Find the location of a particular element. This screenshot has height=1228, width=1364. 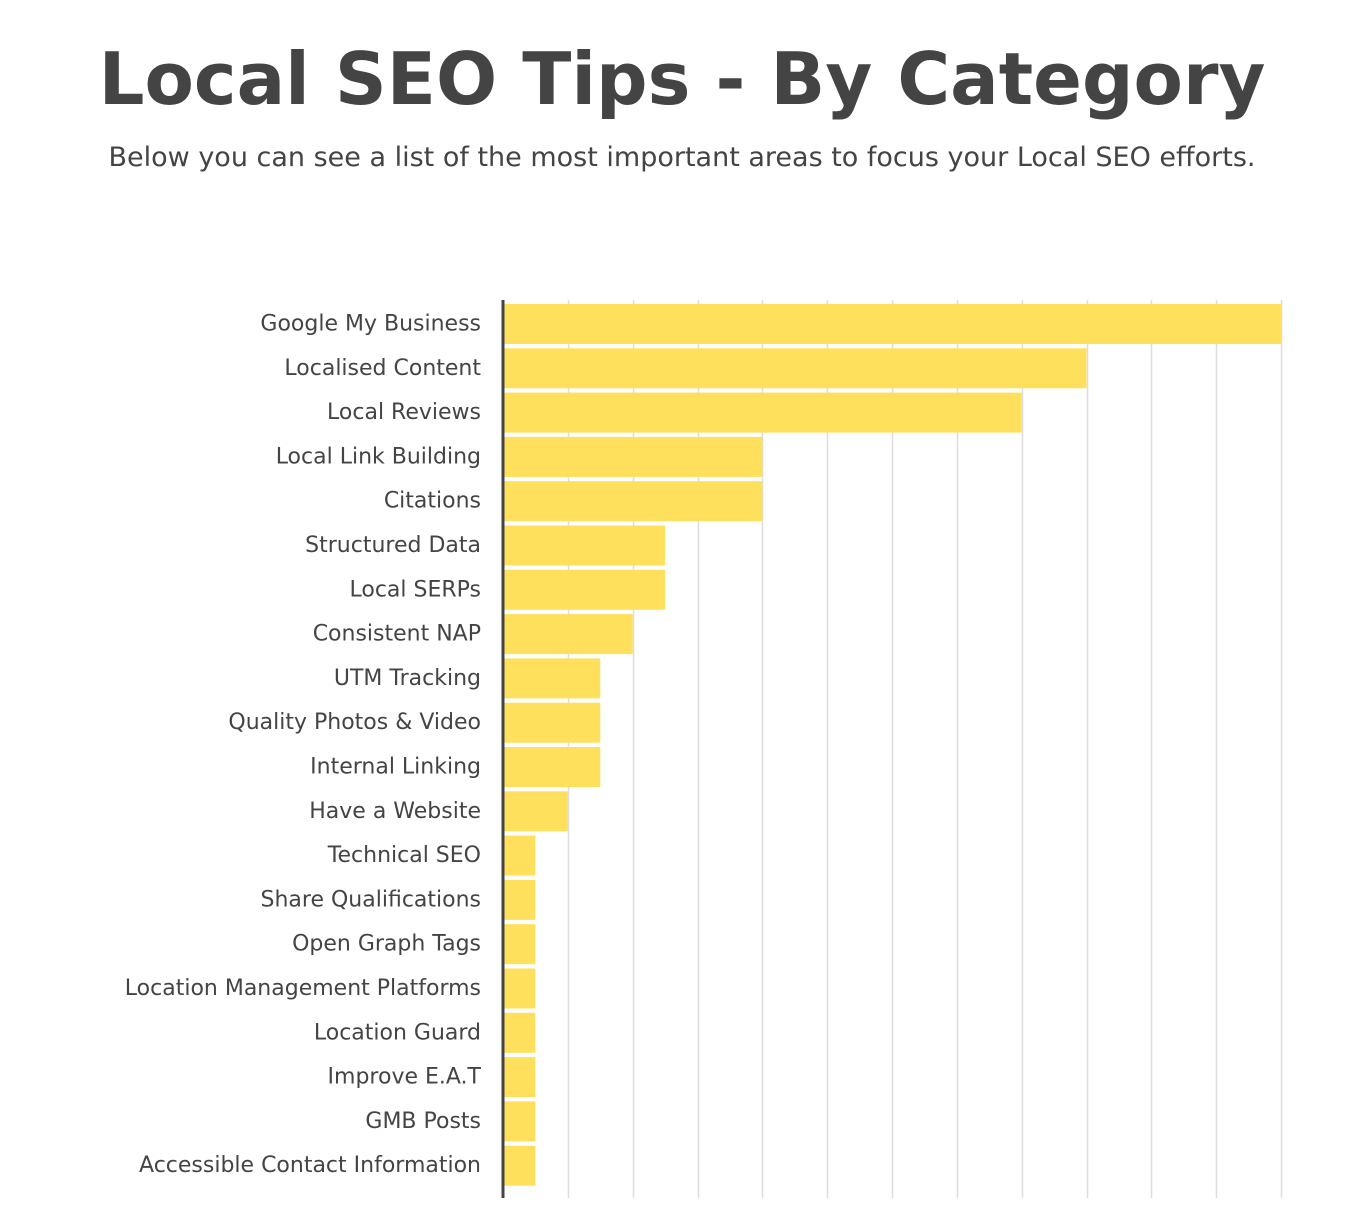

category-label: Quality Photos & Video is located at coordinates (354, 722).